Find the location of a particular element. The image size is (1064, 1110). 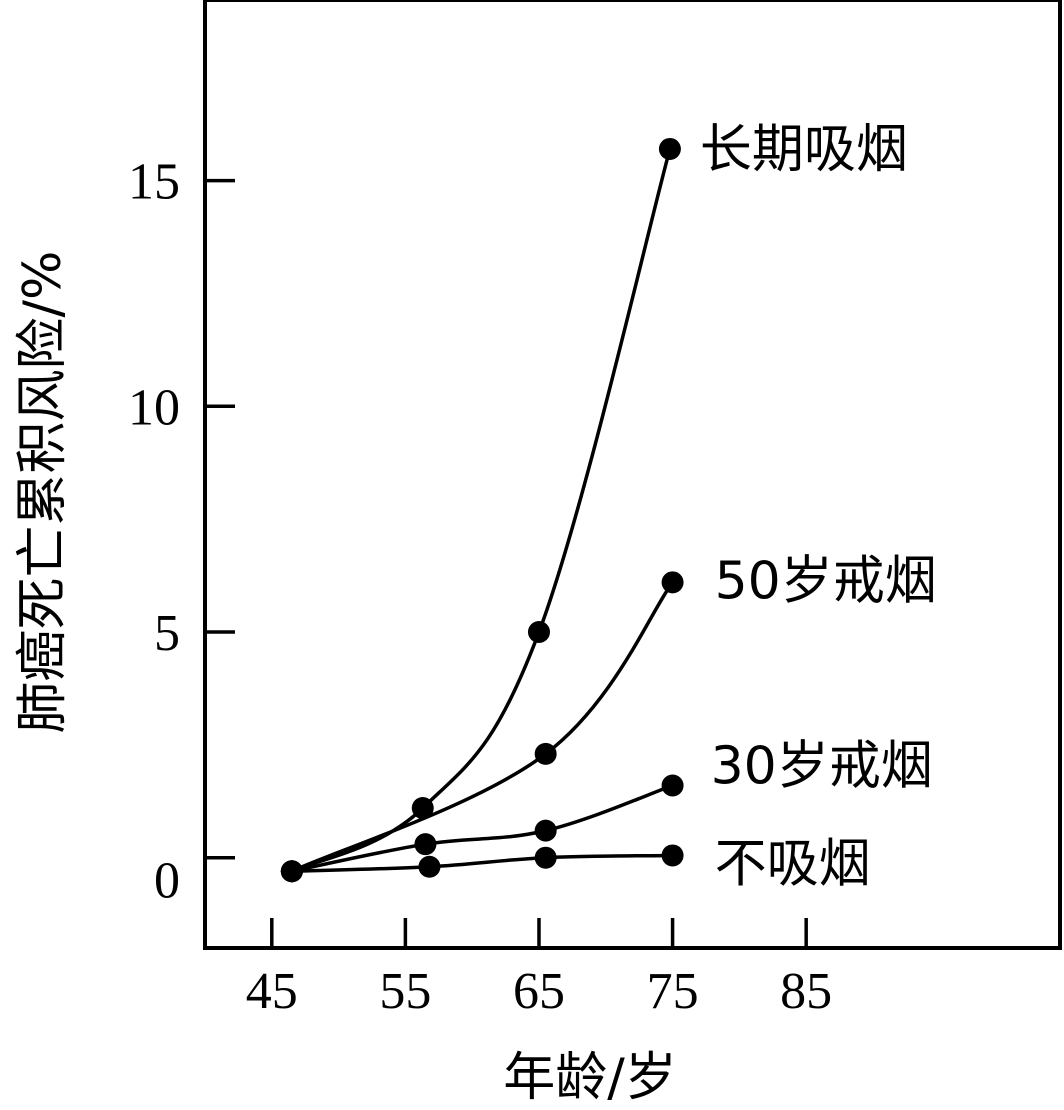

y-tick-label-5: 5 is located at coordinates (167, 633).